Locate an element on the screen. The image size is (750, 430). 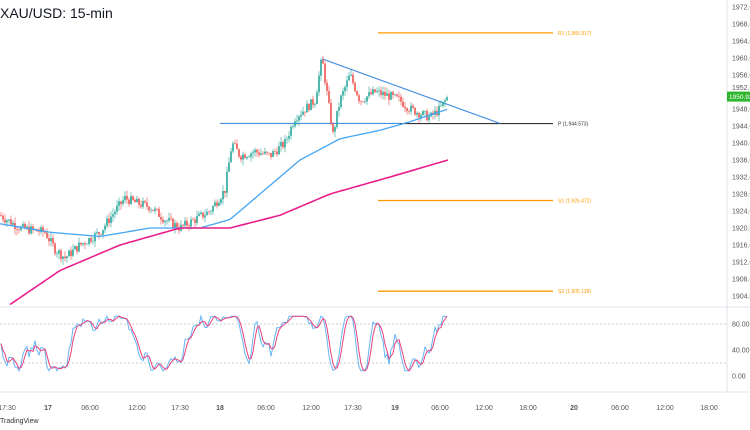
oscillator-y-tick: 0.00 is located at coordinates (739, 377).